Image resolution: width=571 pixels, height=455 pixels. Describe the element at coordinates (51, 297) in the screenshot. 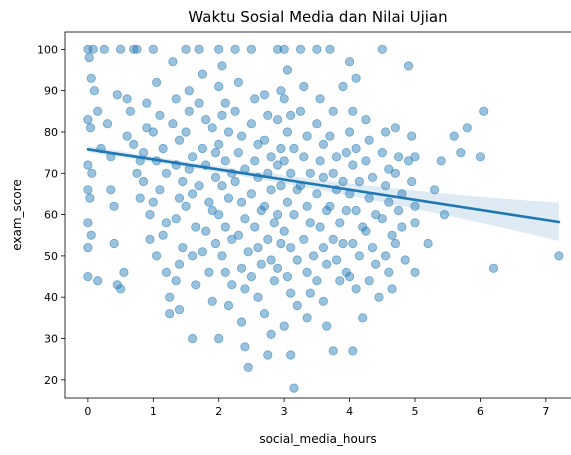

I see `y-tick-label: 40` at that location.